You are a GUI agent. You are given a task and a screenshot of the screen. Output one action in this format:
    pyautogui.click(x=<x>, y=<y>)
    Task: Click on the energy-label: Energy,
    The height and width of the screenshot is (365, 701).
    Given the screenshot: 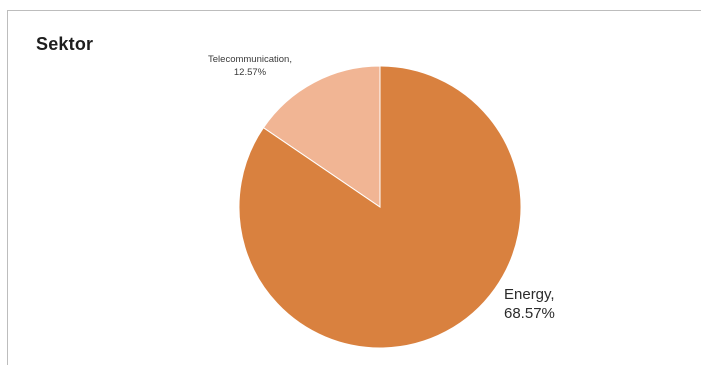 What is the action you would take?
    pyautogui.click(x=529, y=294)
    